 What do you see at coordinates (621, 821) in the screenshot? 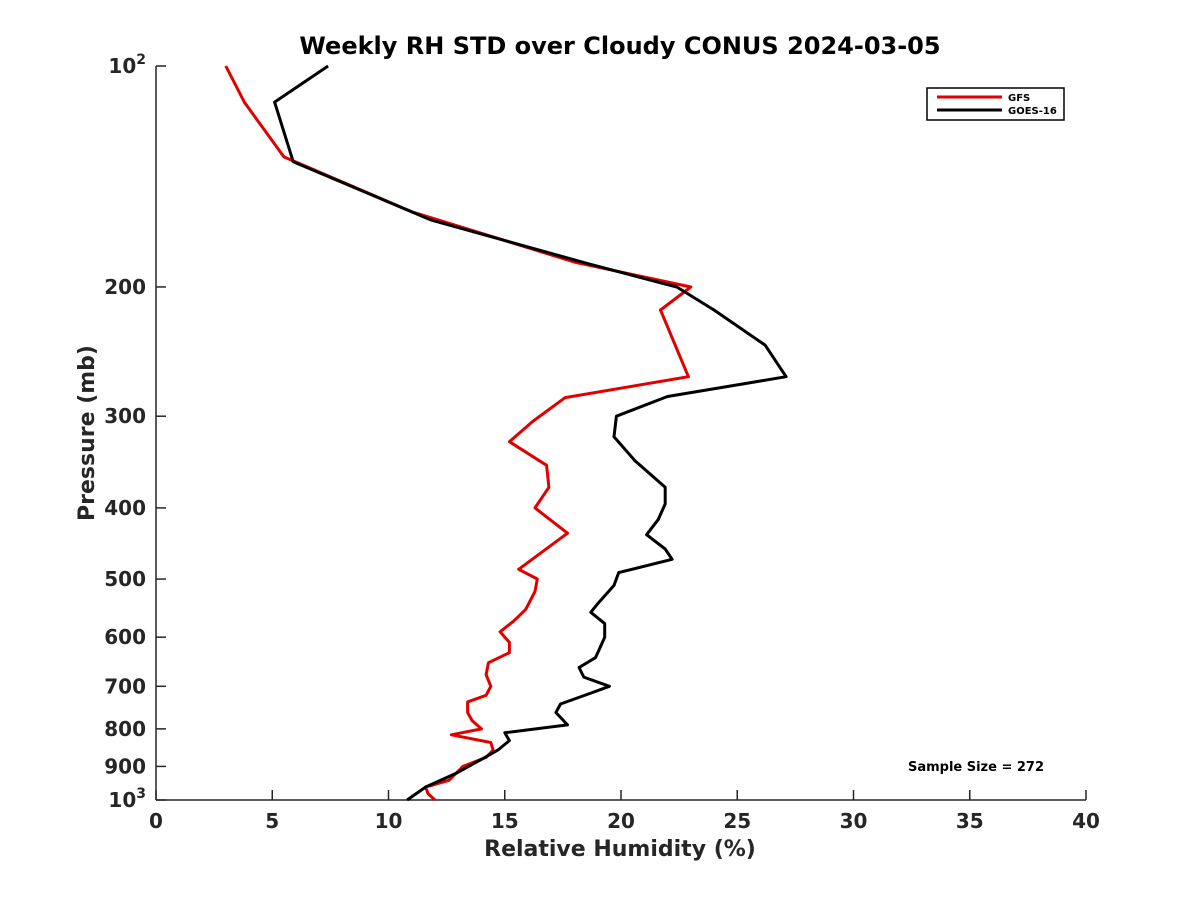
I see `x-tick-label: 20` at bounding box center [621, 821].